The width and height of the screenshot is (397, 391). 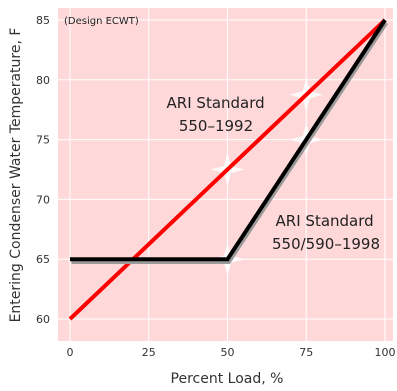 I want to click on y-tick-labels: 60 65 70 75 80 85, so click(x=43, y=170).